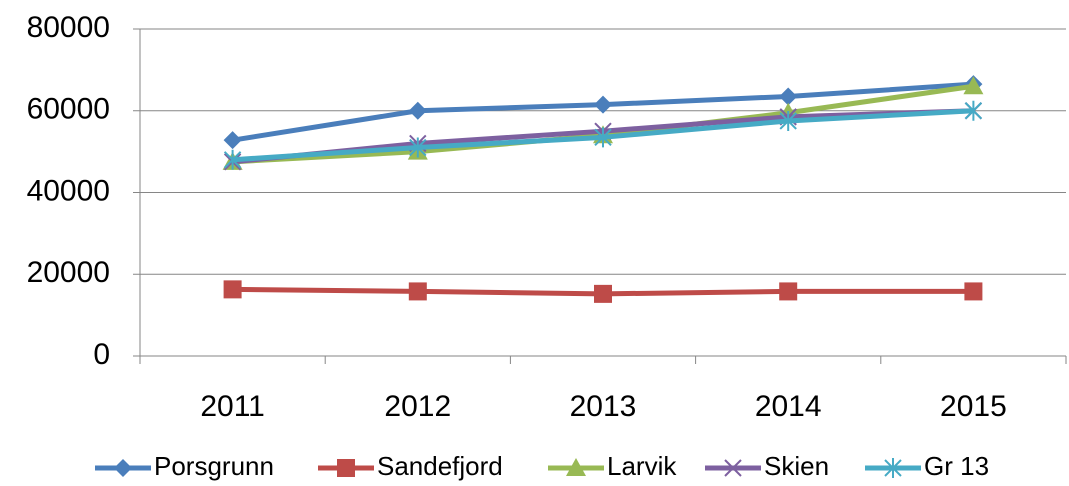 The width and height of the screenshot is (1069, 486). Describe the element at coordinates (788, 406) in the screenshot. I see `x-tick-label: 2014` at that location.